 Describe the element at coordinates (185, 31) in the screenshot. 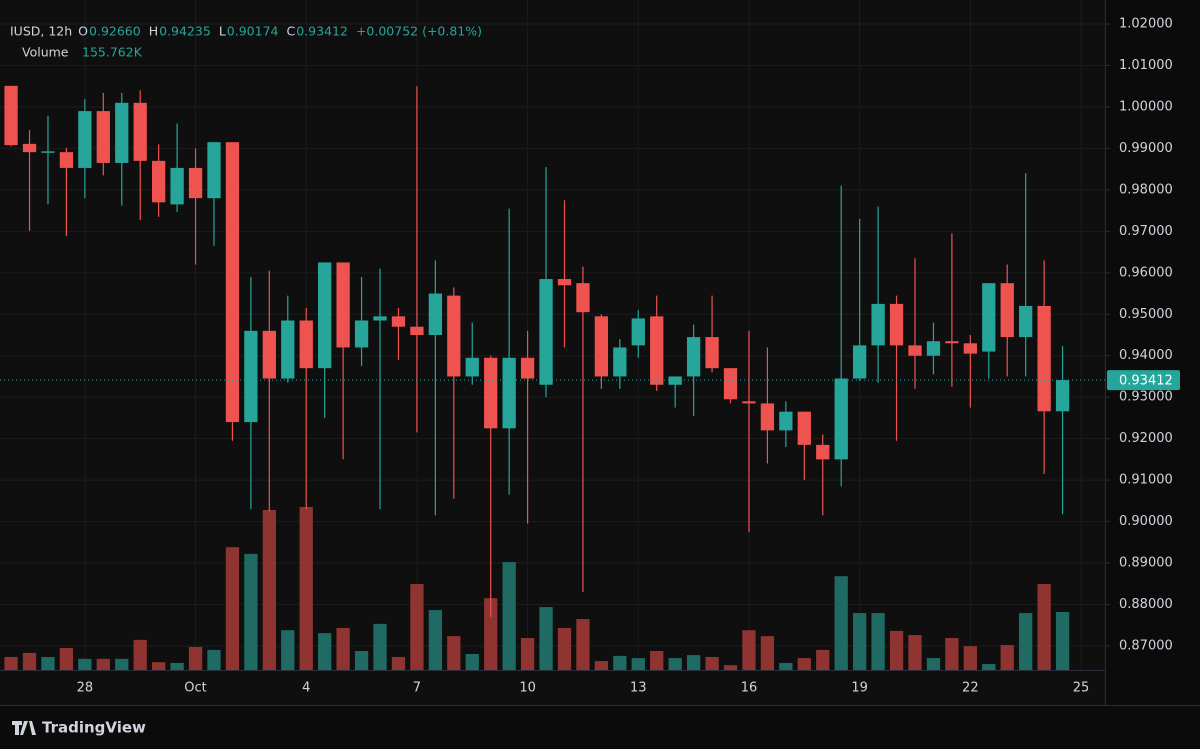

I see `legend-value: 0.94235` at that location.